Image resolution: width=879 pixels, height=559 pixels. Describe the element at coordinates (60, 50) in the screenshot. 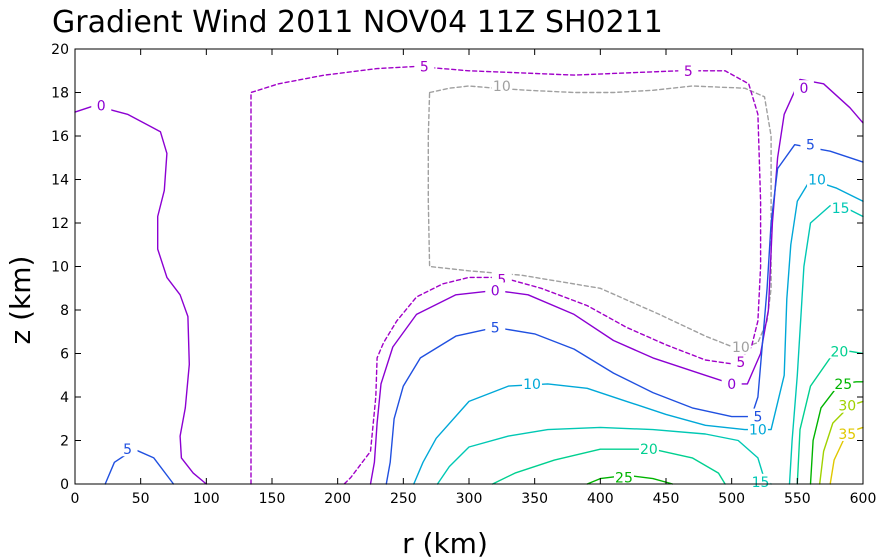

I see `y-tick-label: 20` at that location.